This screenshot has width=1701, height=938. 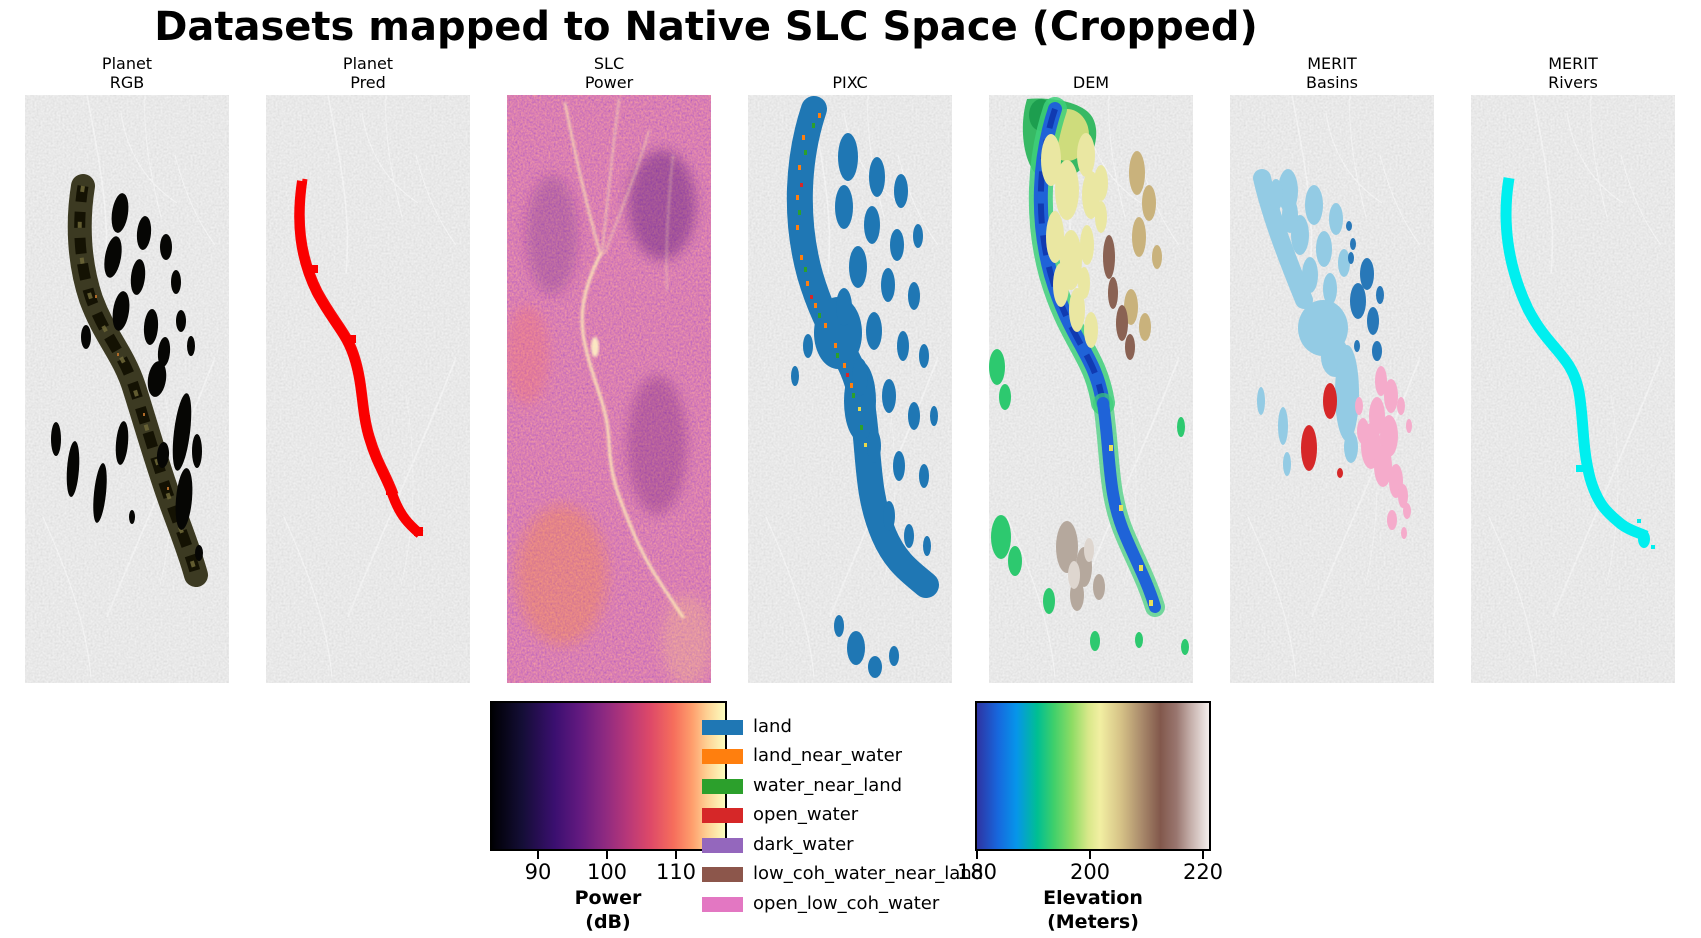 What do you see at coordinates (722, 756) in the screenshot?
I see `legend-swatch-land-near-water` at bounding box center [722, 756].